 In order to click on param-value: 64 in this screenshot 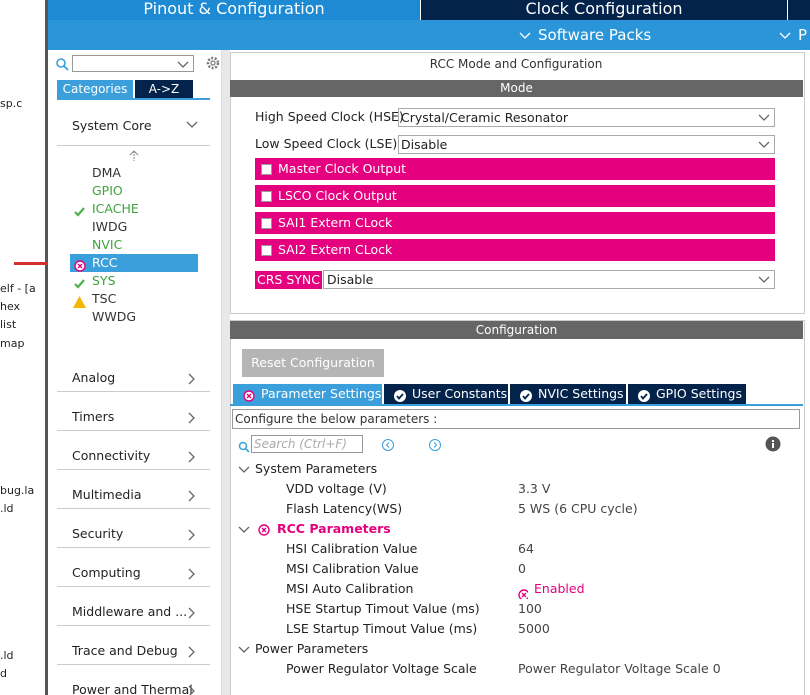, I will do `click(526, 548)`.